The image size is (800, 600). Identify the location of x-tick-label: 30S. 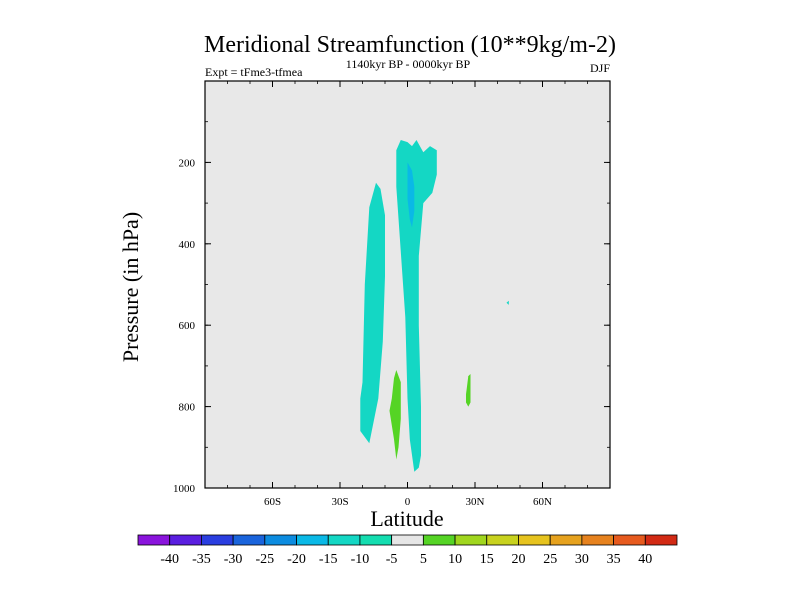
(339, 502).